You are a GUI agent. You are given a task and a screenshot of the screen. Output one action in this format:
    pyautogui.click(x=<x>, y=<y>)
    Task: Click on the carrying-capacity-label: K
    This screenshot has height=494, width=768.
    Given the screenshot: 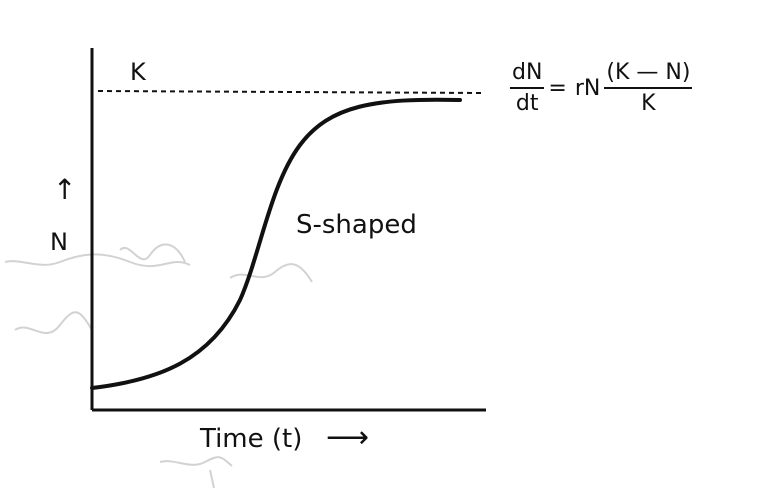 What is the action you would take?
    pyautogui.click(x=138, y=72)
    